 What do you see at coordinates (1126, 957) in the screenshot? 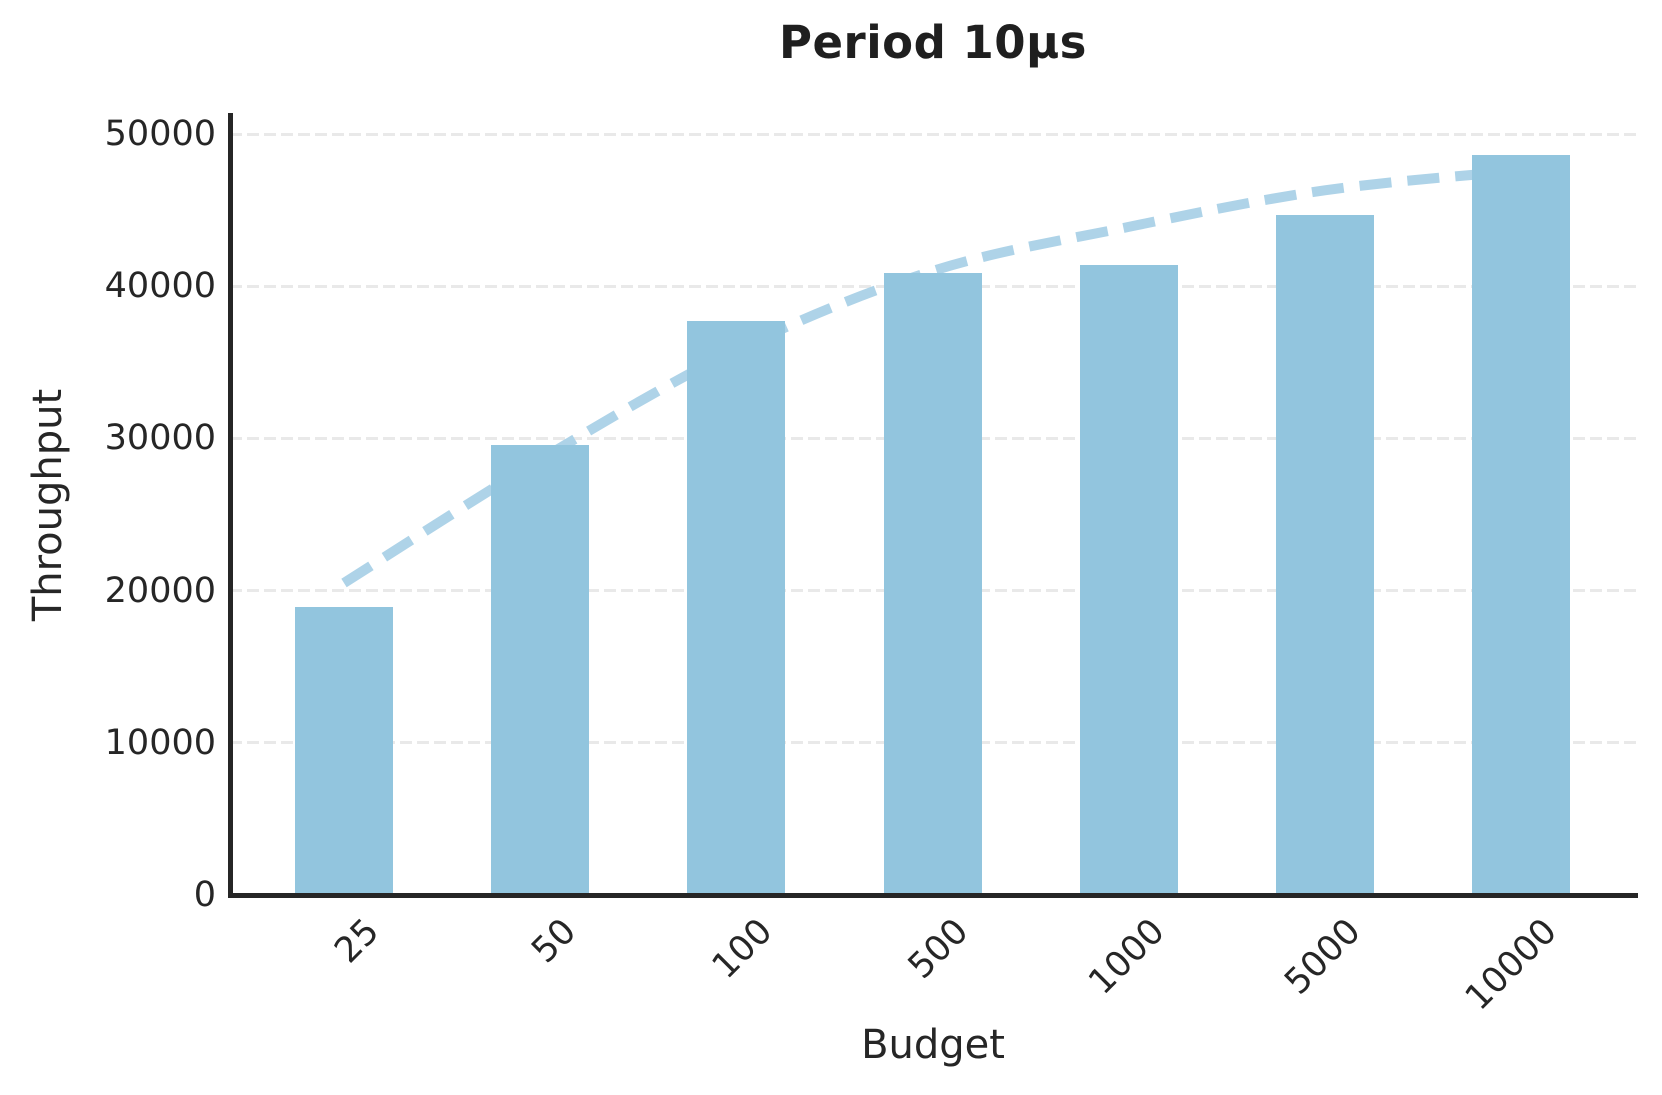
I see `x-tick-label: 1000` at bounding box center [1126, 957].